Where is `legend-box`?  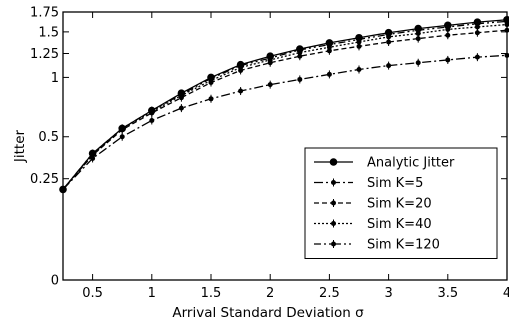
legend-box is located at coordinates (401, 203).